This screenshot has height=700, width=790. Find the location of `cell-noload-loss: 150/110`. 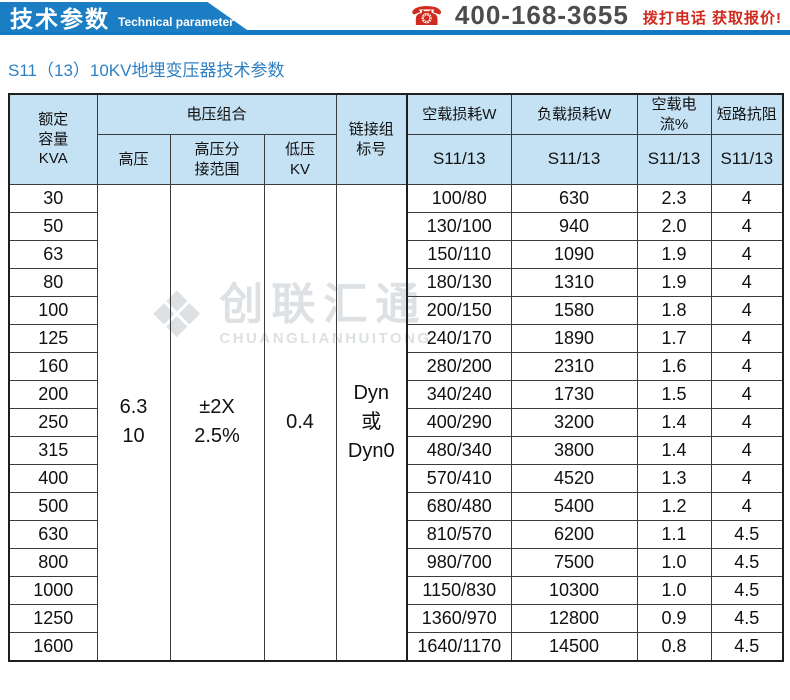

cell-noload-loss: 150/110 is located at coordinates (459, 254).